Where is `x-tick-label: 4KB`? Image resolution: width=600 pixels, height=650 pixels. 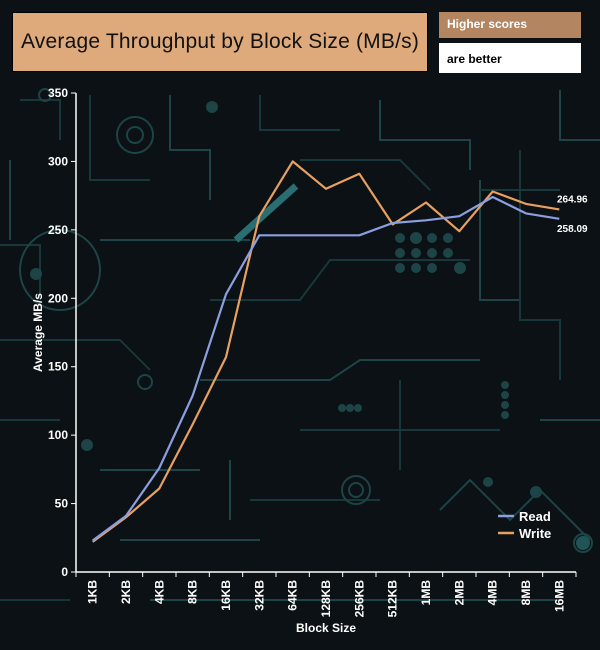 x-tick-label: 4KB is located at coordinates (159, 592).